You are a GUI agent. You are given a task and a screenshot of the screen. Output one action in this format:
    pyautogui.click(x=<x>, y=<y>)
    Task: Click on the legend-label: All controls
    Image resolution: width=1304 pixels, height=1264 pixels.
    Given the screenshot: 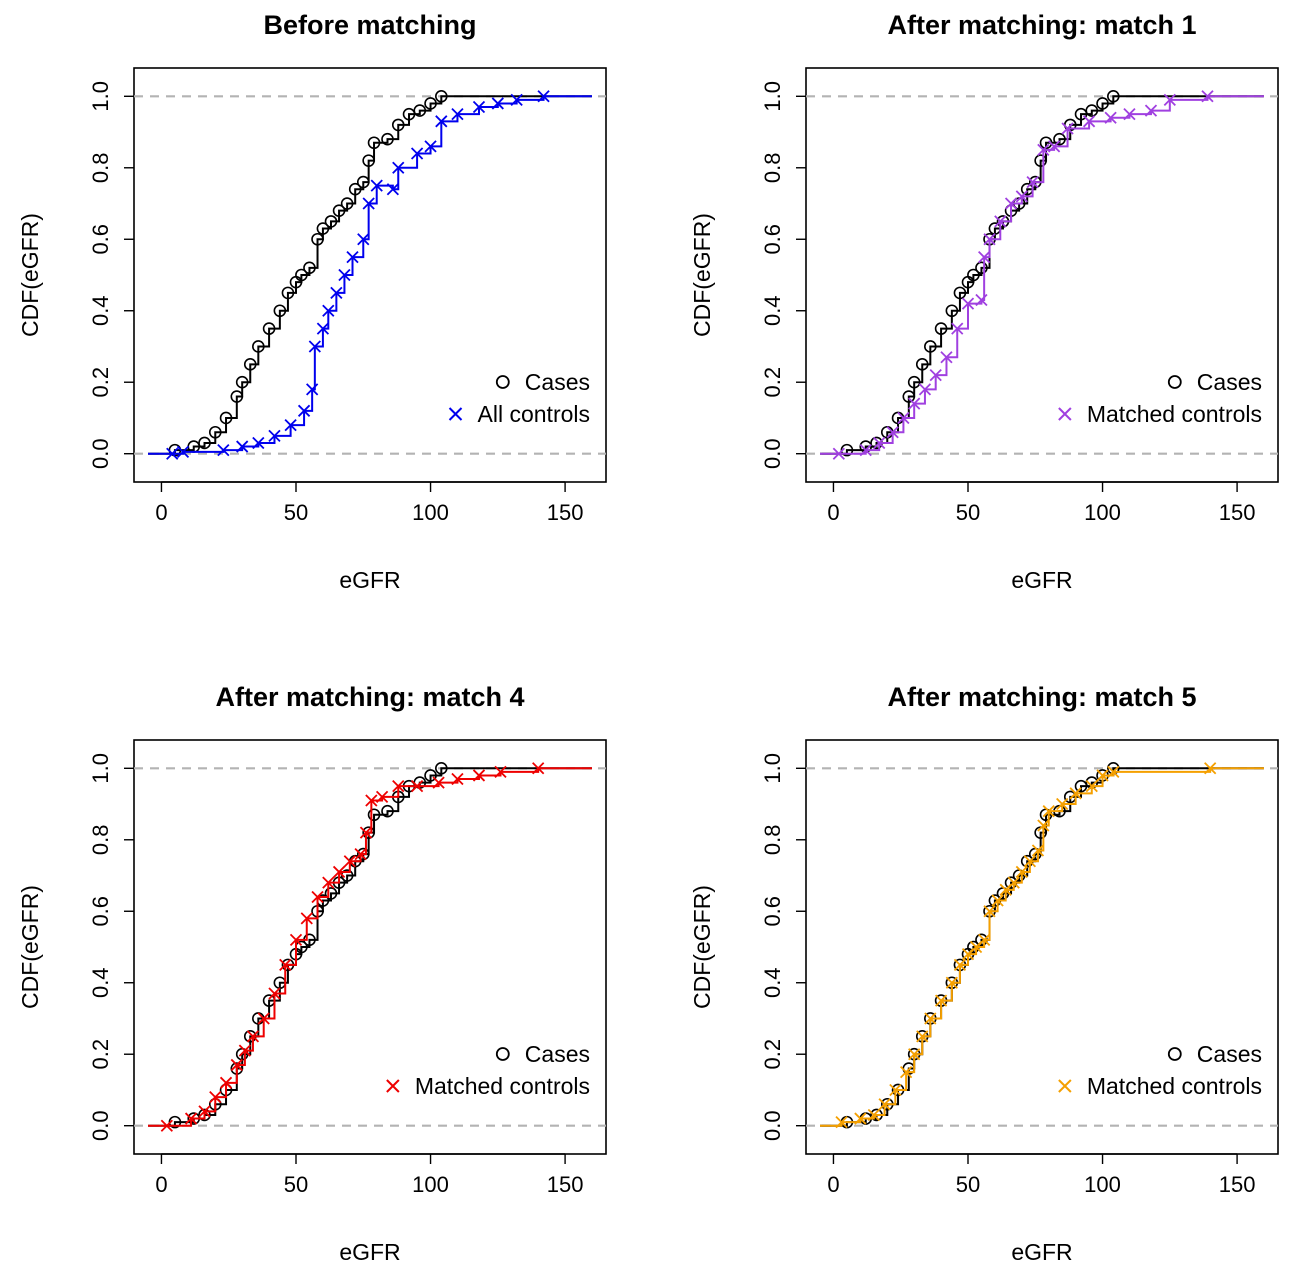 What is the action you would take?
    pyautogui.click(x=534, y=414)
    